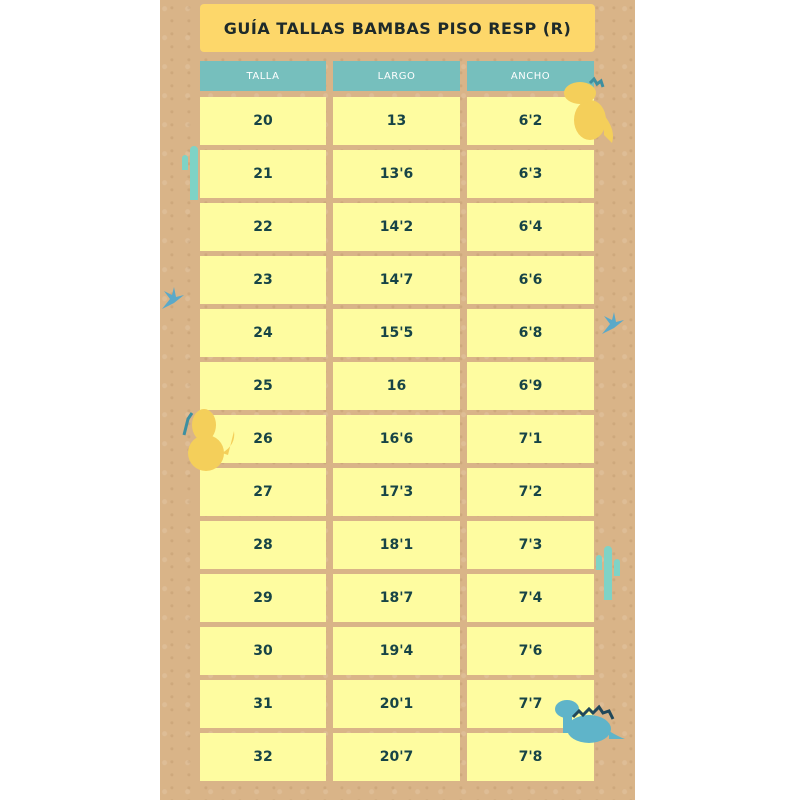  I want to click on table-cell-ancho: 6'4, so click(530, 227).